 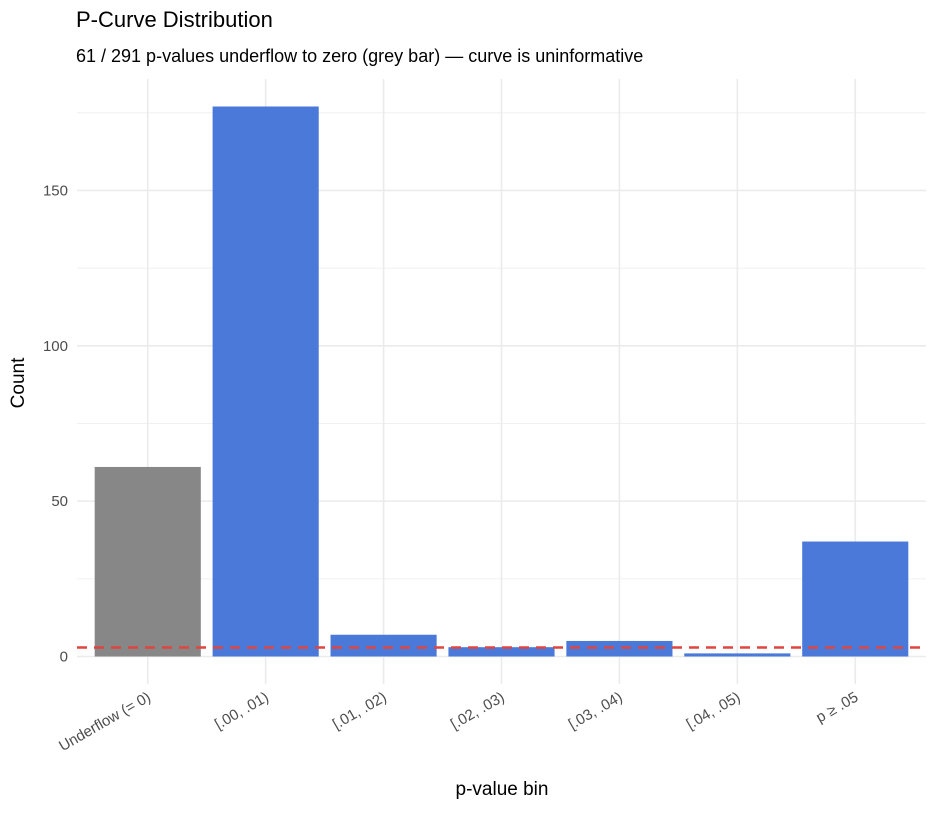 I want to click on x-tick-label: [.00, .01), so click(x=242, y=711).